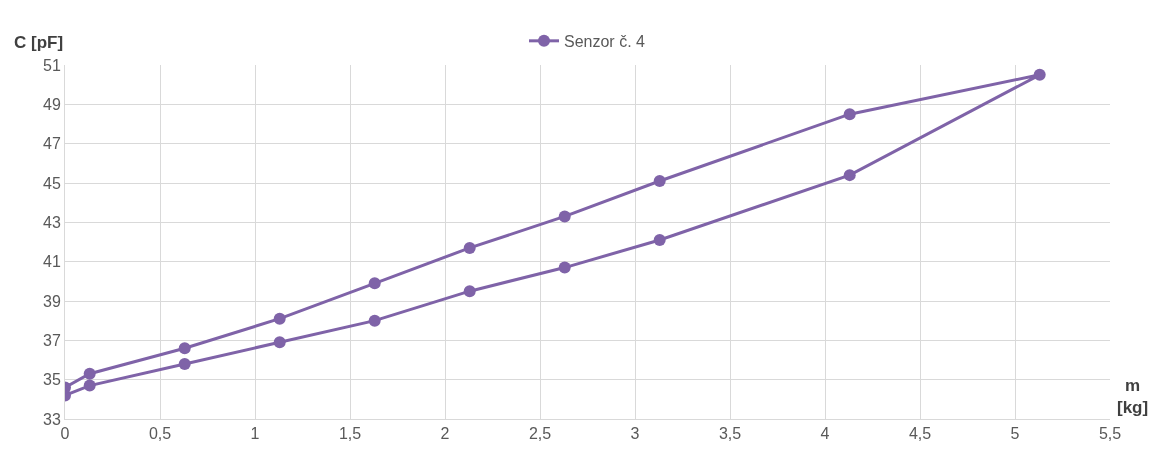  Describe the element at coordinates (350, 434) in the screenshot. I see `x-tick-label: 1,5` at that location.